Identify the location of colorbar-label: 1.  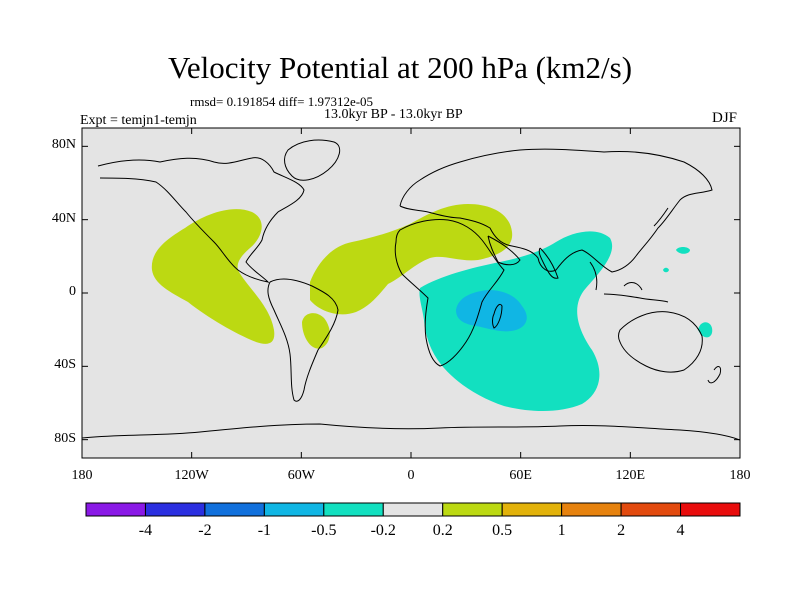
(561, 530).